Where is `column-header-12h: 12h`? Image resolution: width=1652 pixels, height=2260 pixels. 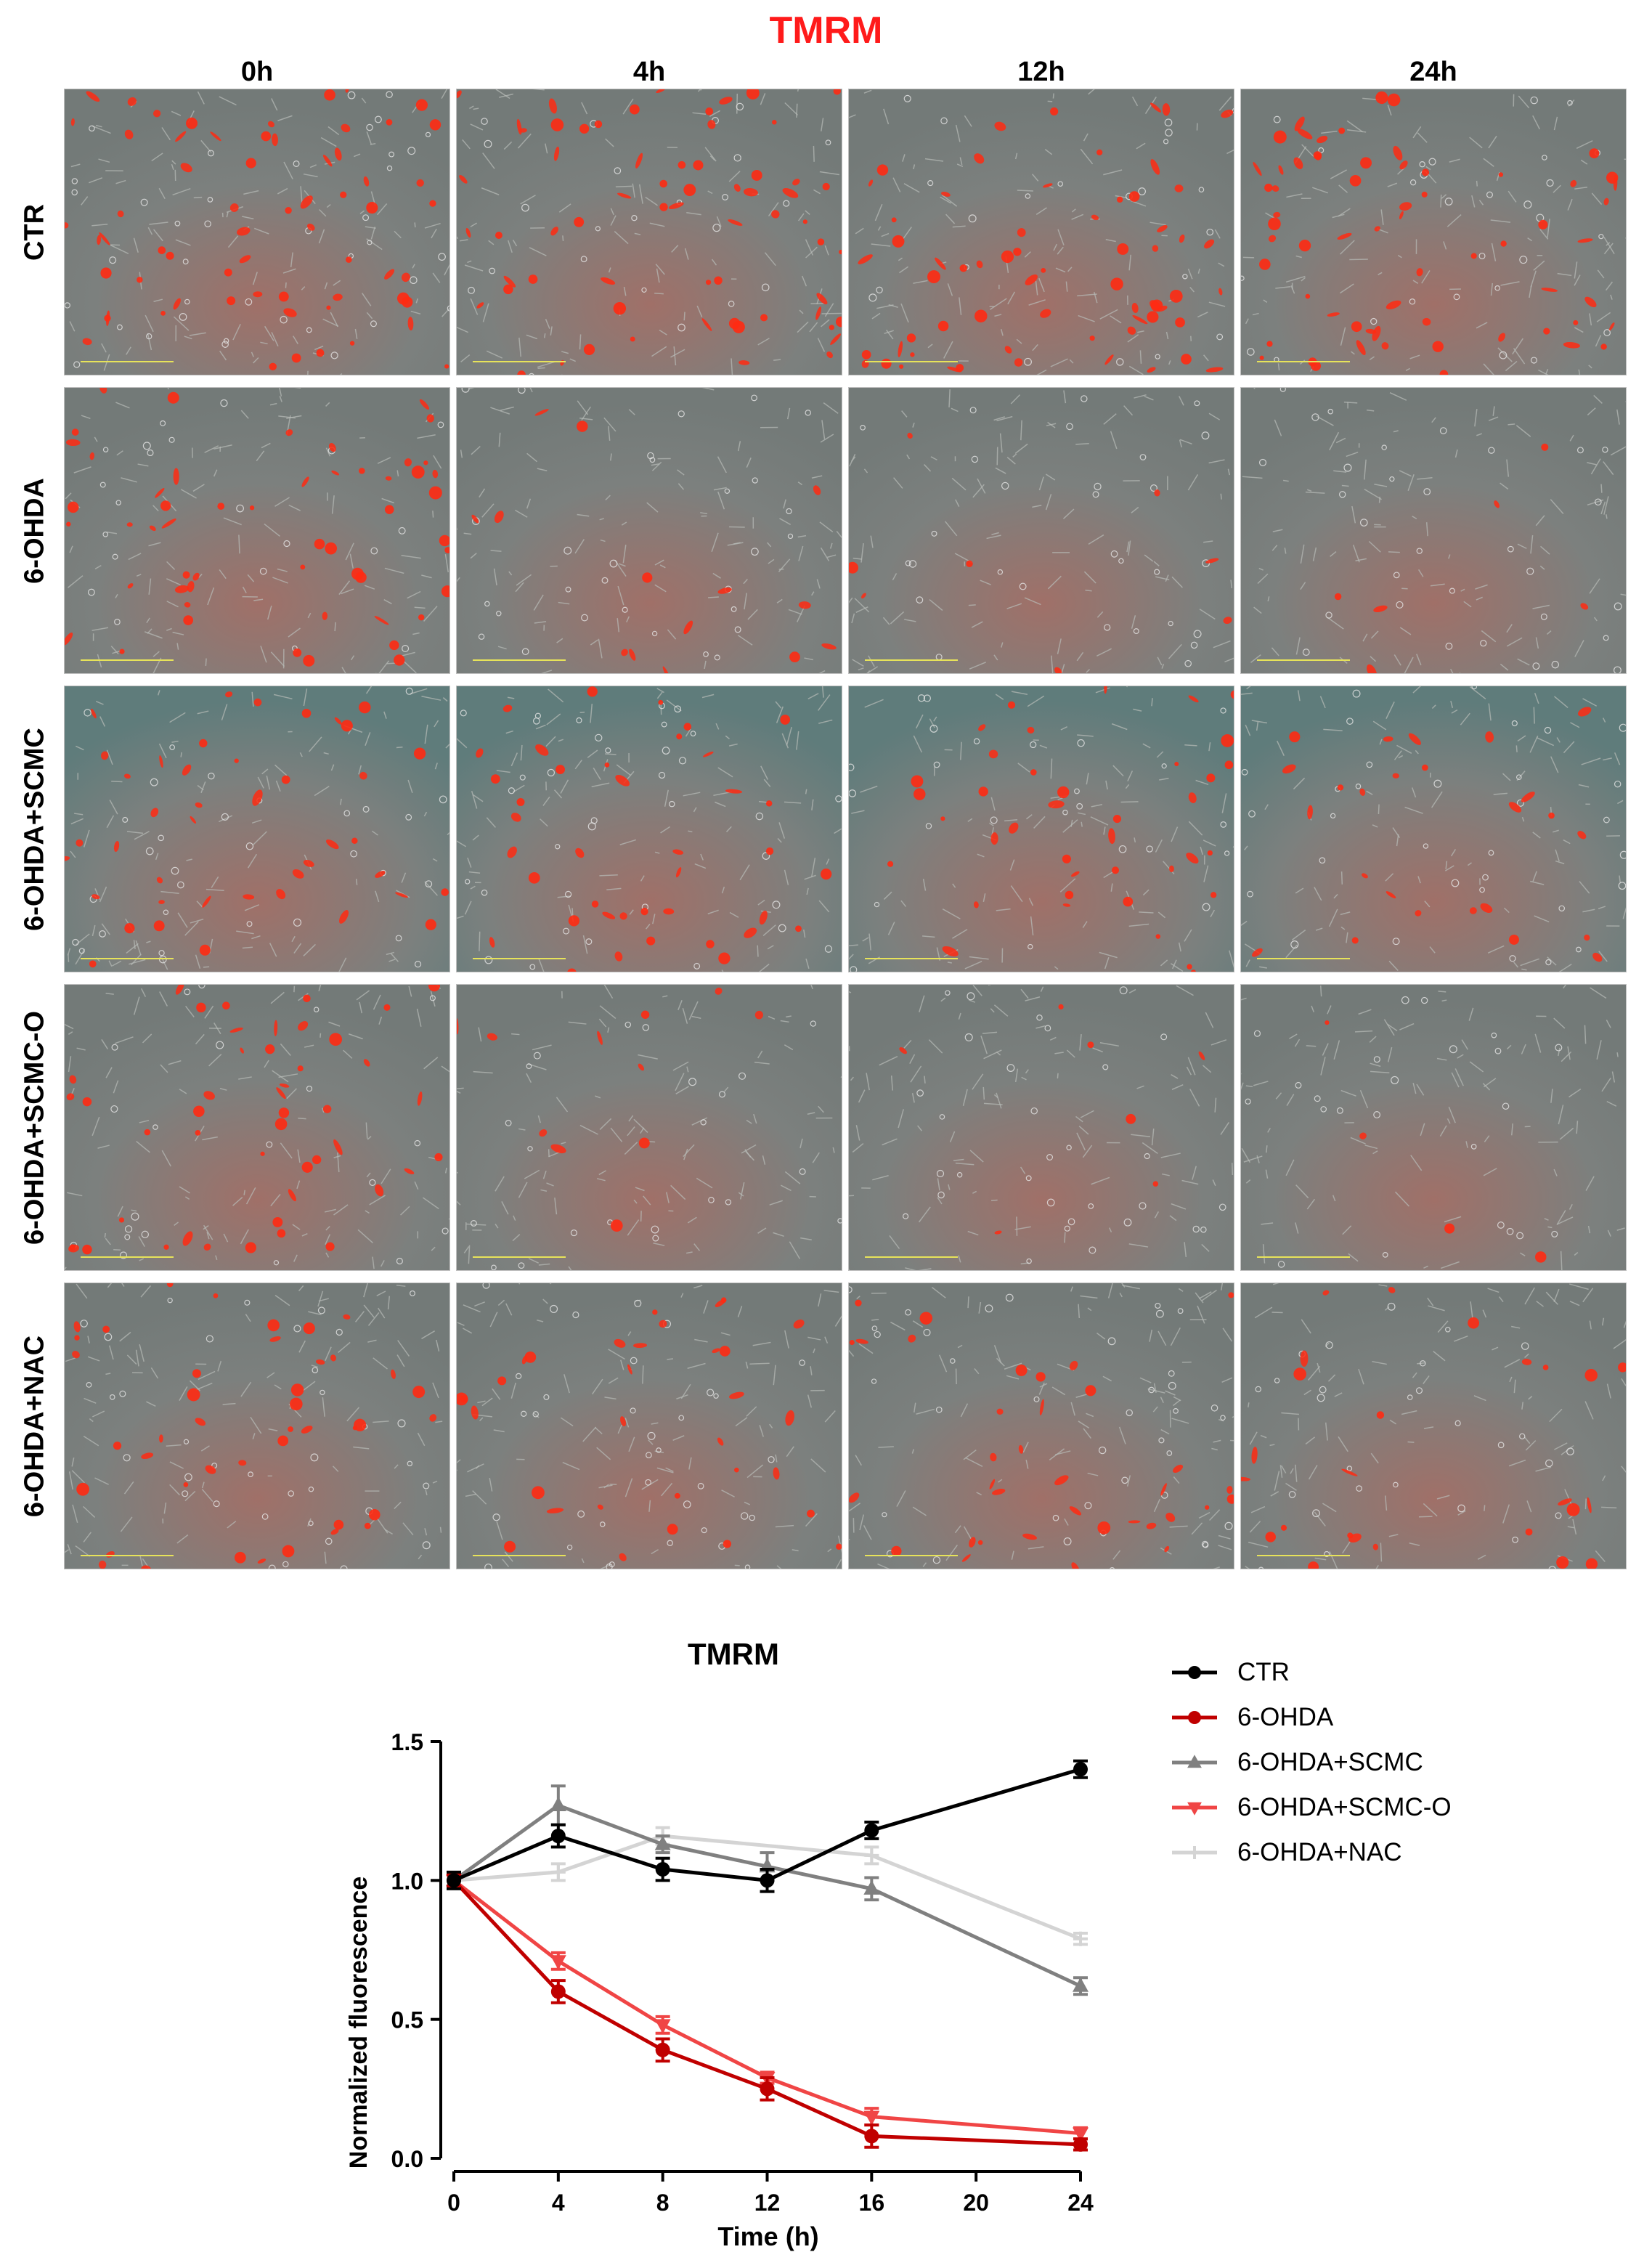
column-header-12h: 12h is located at coordinates (1041, 72).